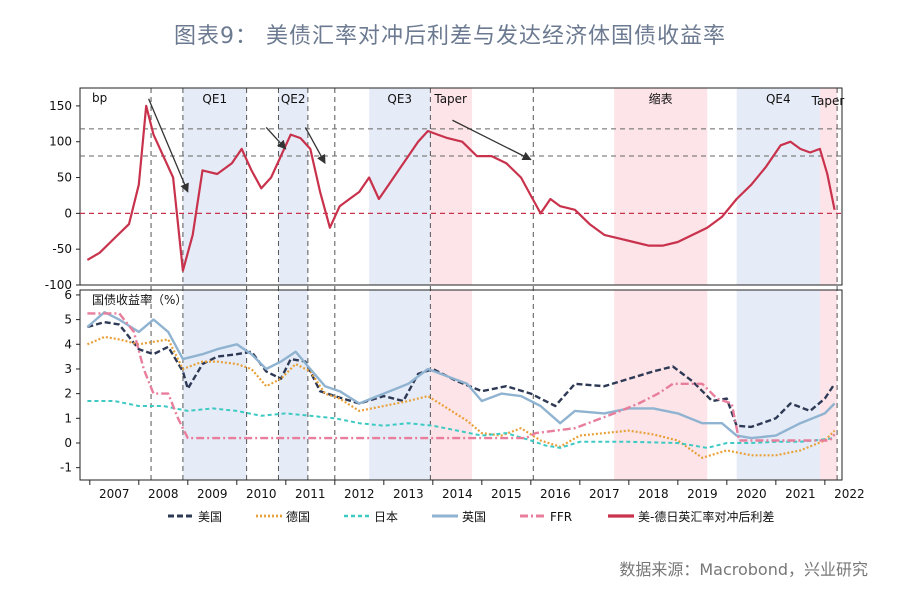 This screenshot has height=609, width=900. Describe the element at coordinates (743, 569) in the screenshot. I see `source-note: 数据来源：Macrobond，兴业研究` at that location.